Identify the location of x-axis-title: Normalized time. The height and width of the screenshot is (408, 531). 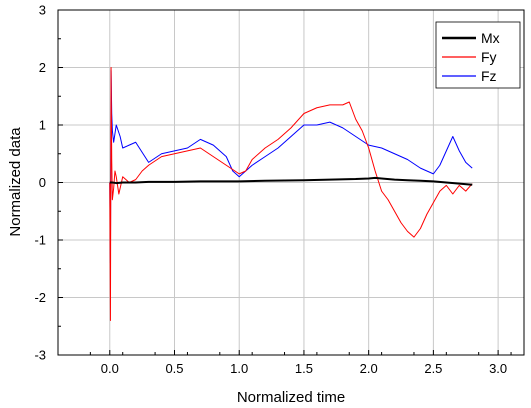
(291, 397).